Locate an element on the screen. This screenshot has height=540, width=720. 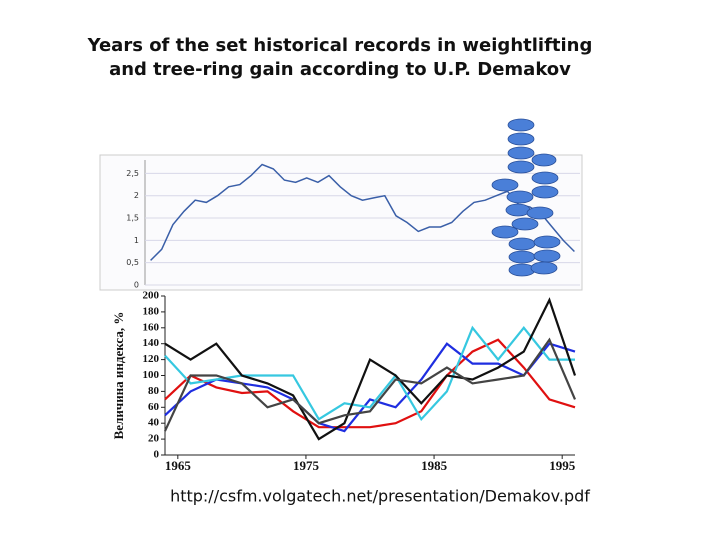
y-tick-label: 40 is located at coordinates (154, 423).